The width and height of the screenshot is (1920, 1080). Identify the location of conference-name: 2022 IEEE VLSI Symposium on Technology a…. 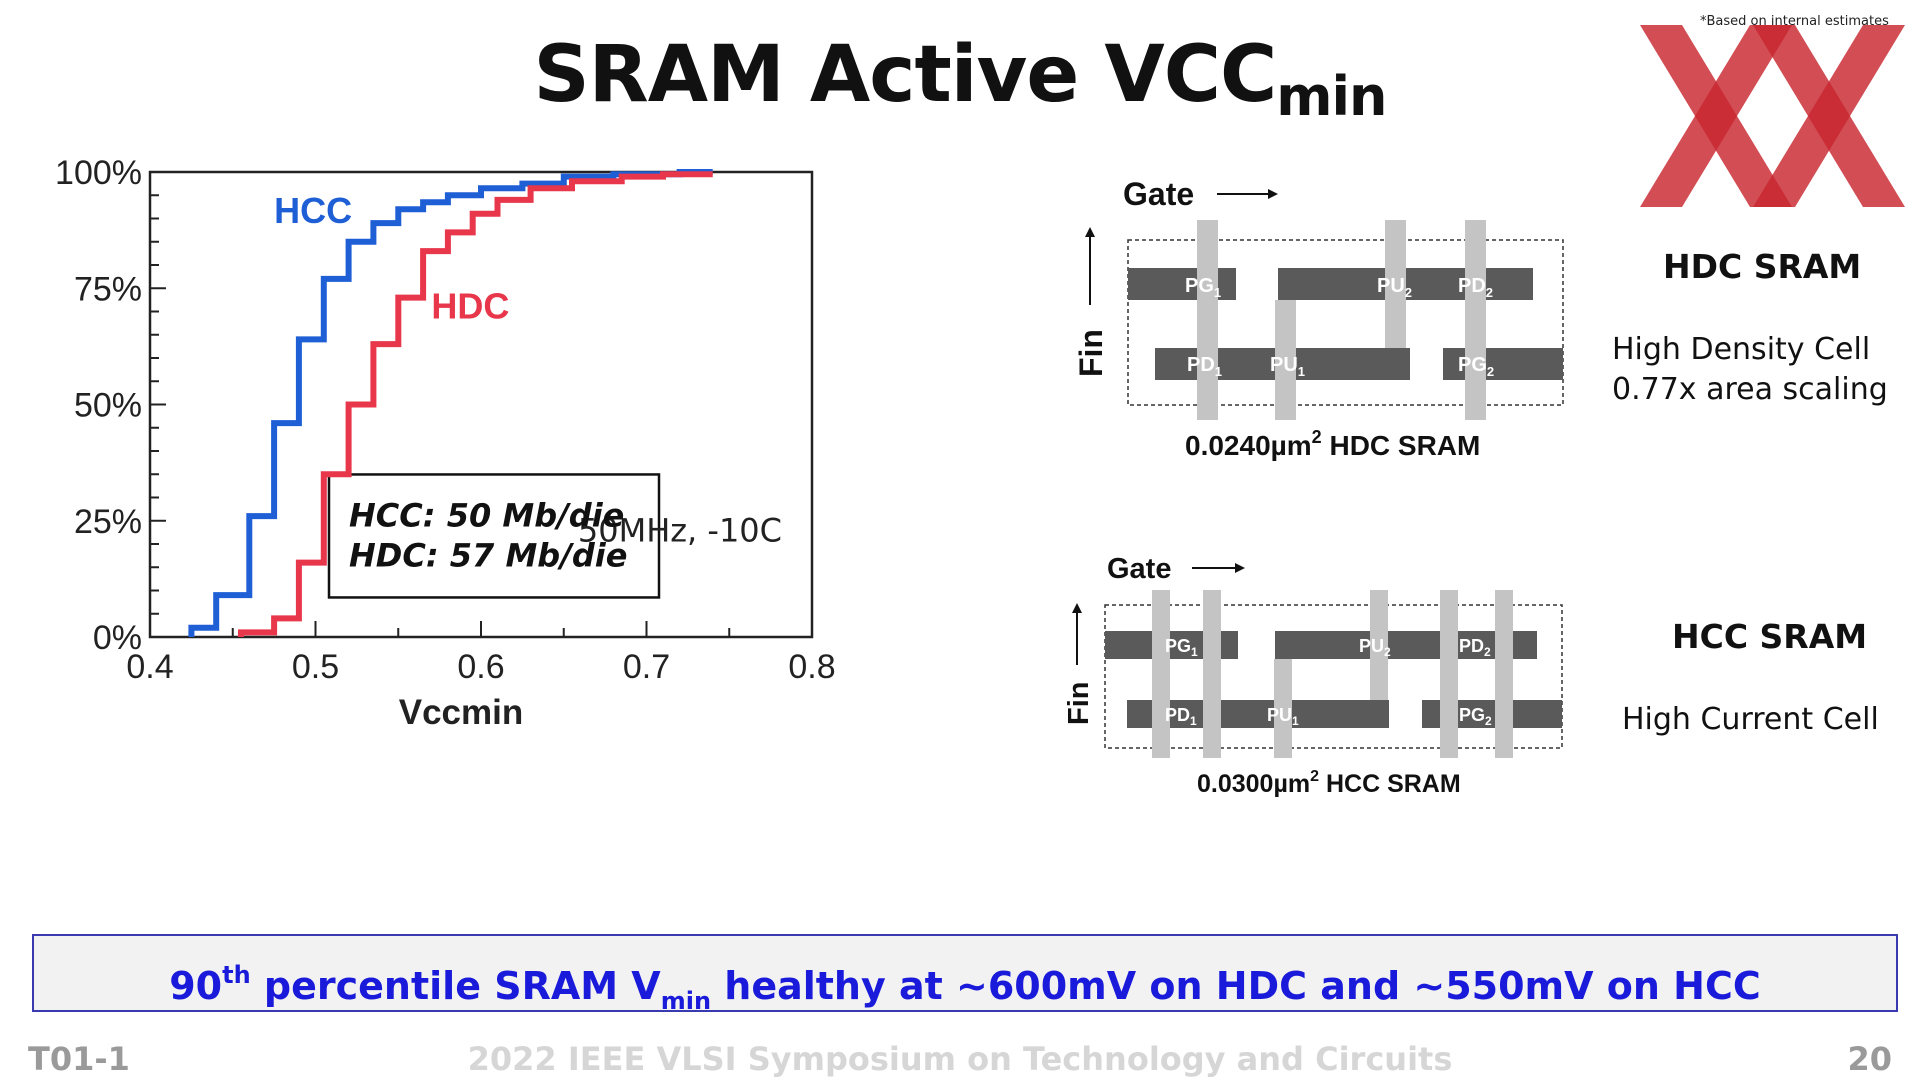
(960, 1059).